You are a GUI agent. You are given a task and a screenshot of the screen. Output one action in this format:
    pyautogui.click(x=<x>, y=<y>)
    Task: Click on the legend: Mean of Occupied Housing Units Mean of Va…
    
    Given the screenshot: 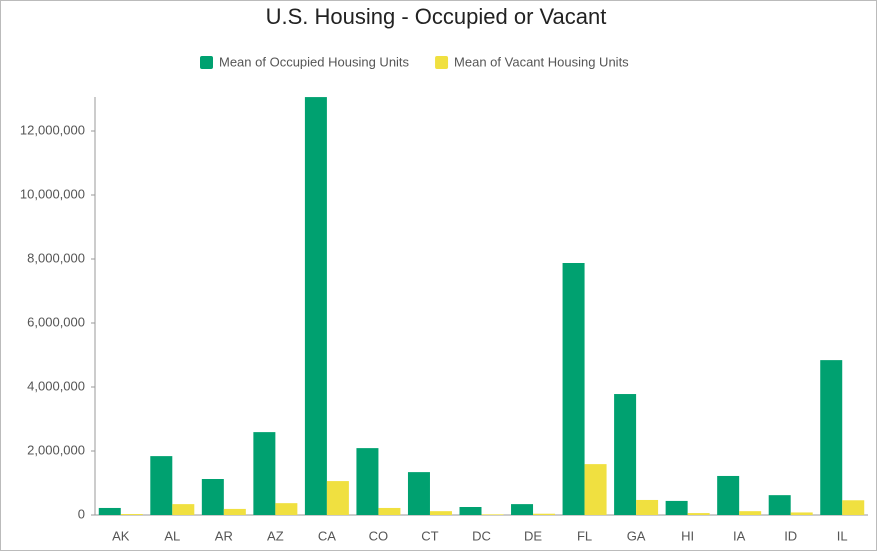 What is the action you would take?
    pyautogui.click(x=414, y=61)
    